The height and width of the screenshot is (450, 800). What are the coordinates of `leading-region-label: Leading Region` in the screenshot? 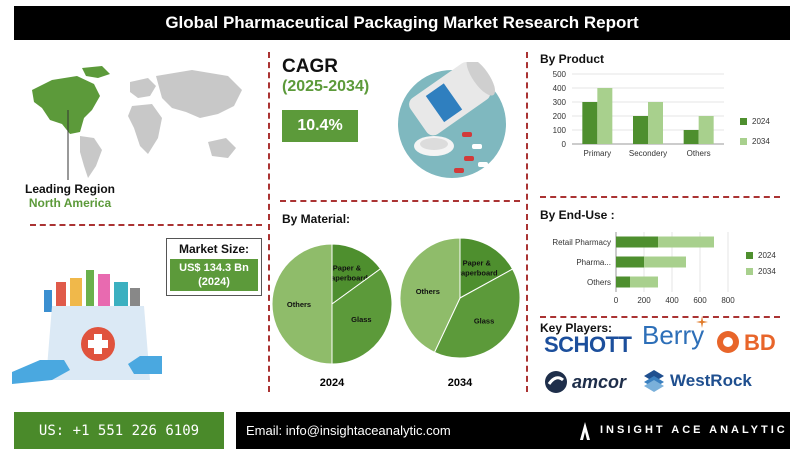 It's located at (70, 189).